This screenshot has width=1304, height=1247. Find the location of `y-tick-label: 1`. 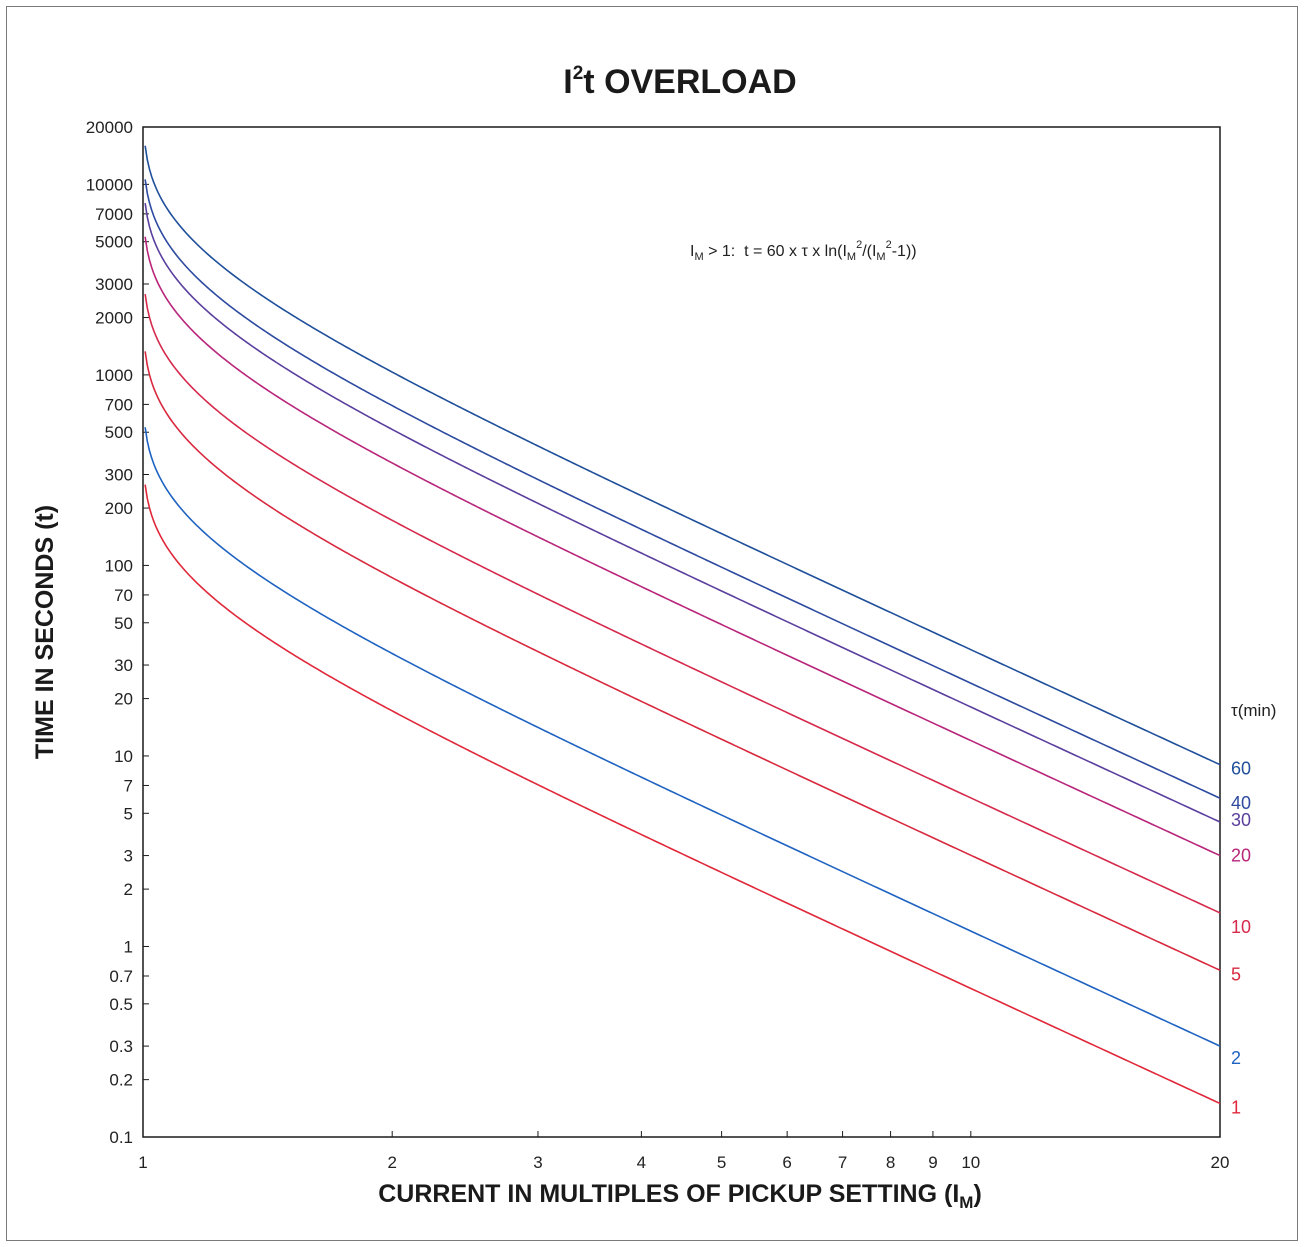

y-tick-label: 1 is located at coordinates (128, 946).